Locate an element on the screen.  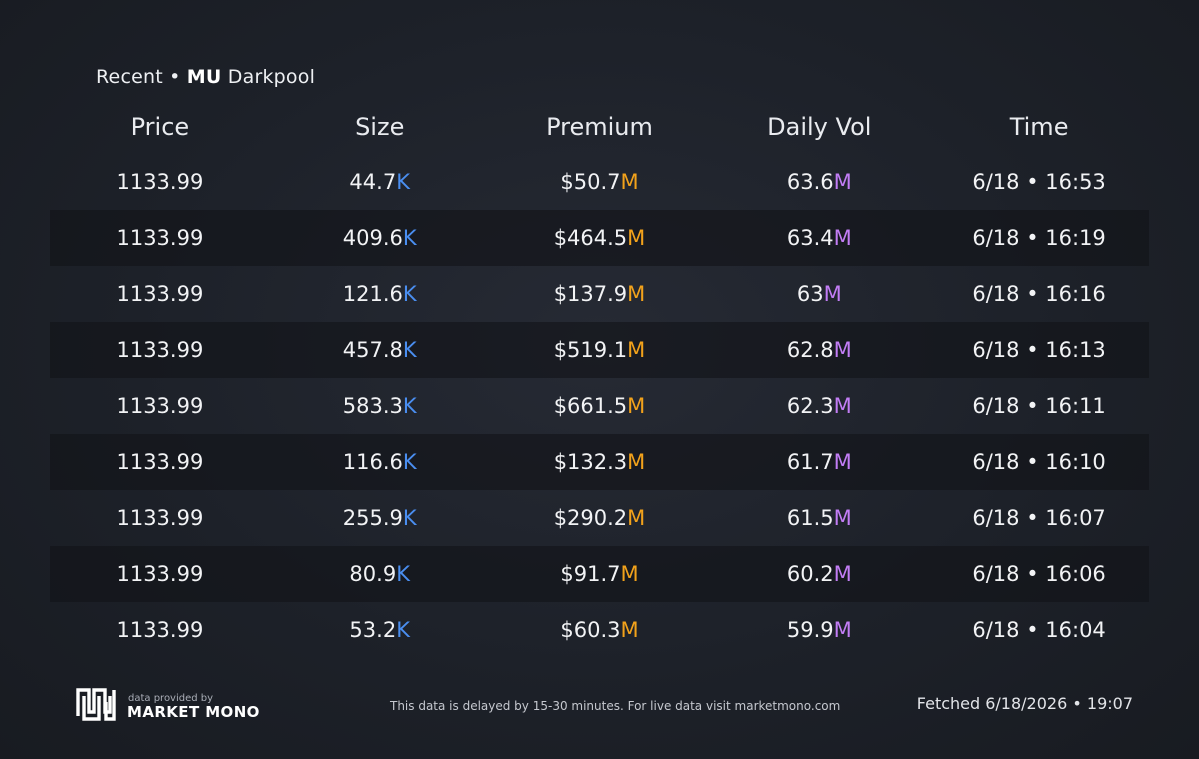
cell-value: 60.2 is located at coordinates (810, 574).